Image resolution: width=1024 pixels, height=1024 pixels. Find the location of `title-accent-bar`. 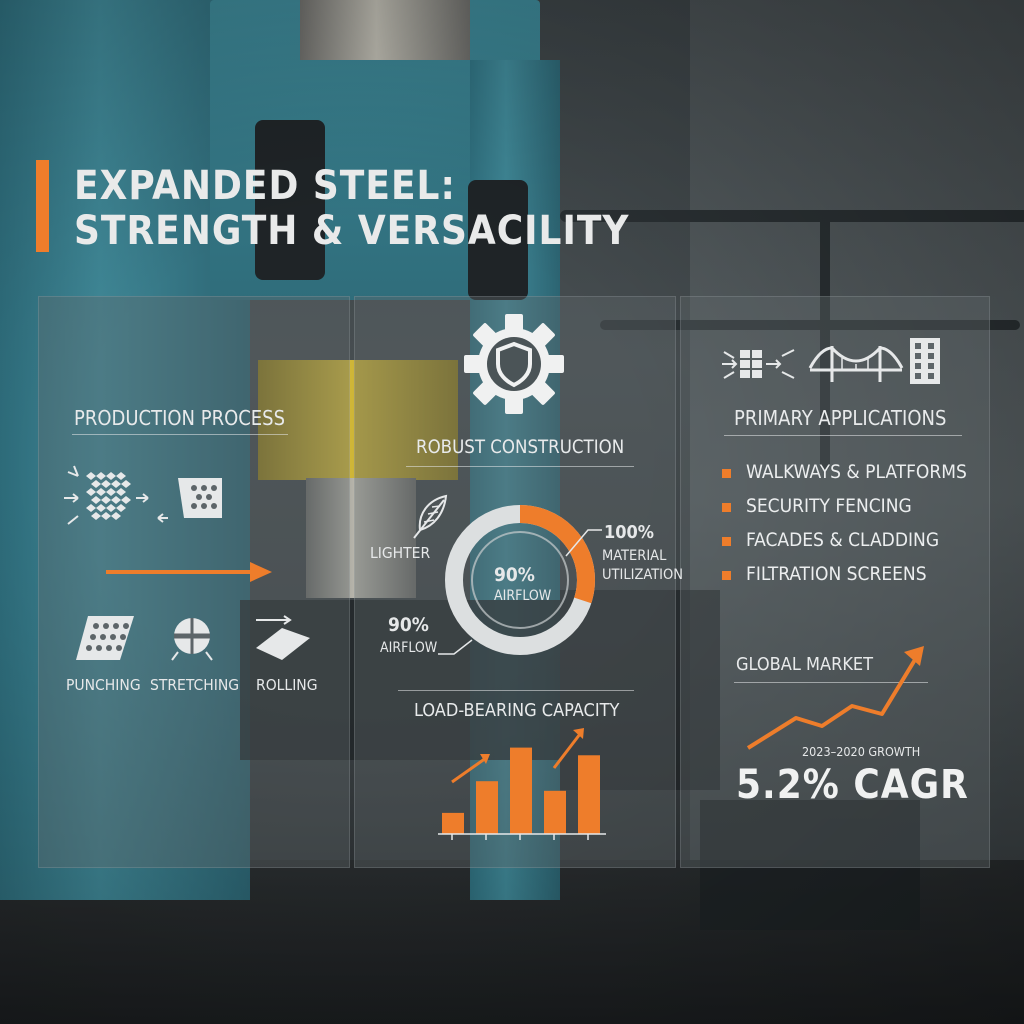

title-accent-bar is located at coordinates (42, 206).